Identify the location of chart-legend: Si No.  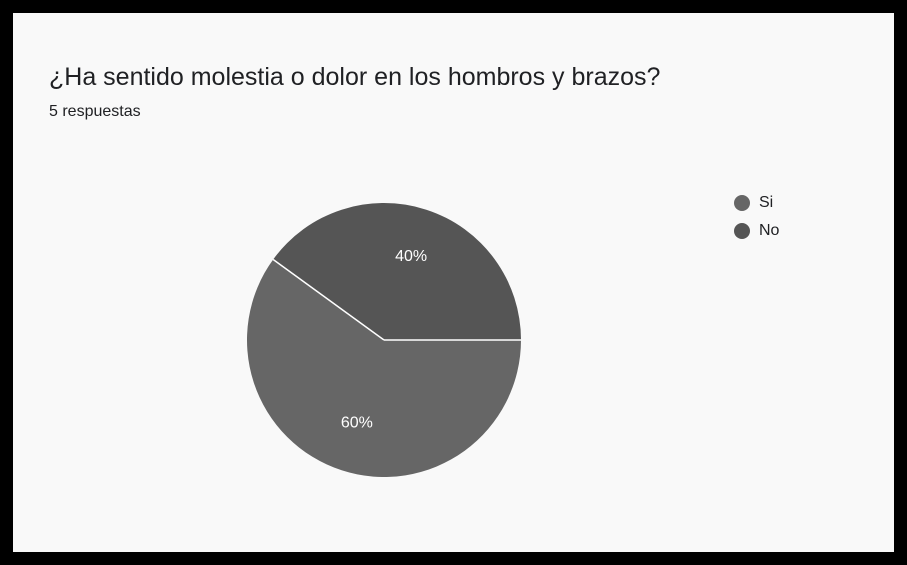
(756, 217).